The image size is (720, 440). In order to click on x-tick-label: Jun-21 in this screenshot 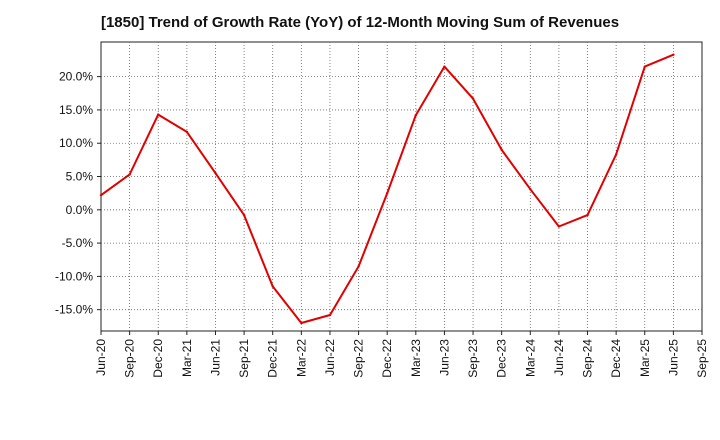, I will do `click(215, 357)`.